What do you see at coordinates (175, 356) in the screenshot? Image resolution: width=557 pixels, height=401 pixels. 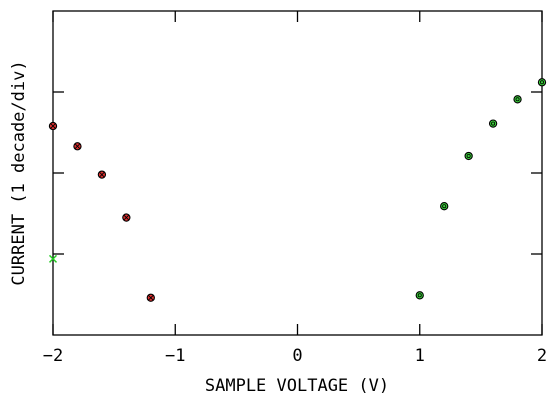 I see `x-tick-label: −1` at bounding box center [175, 356].